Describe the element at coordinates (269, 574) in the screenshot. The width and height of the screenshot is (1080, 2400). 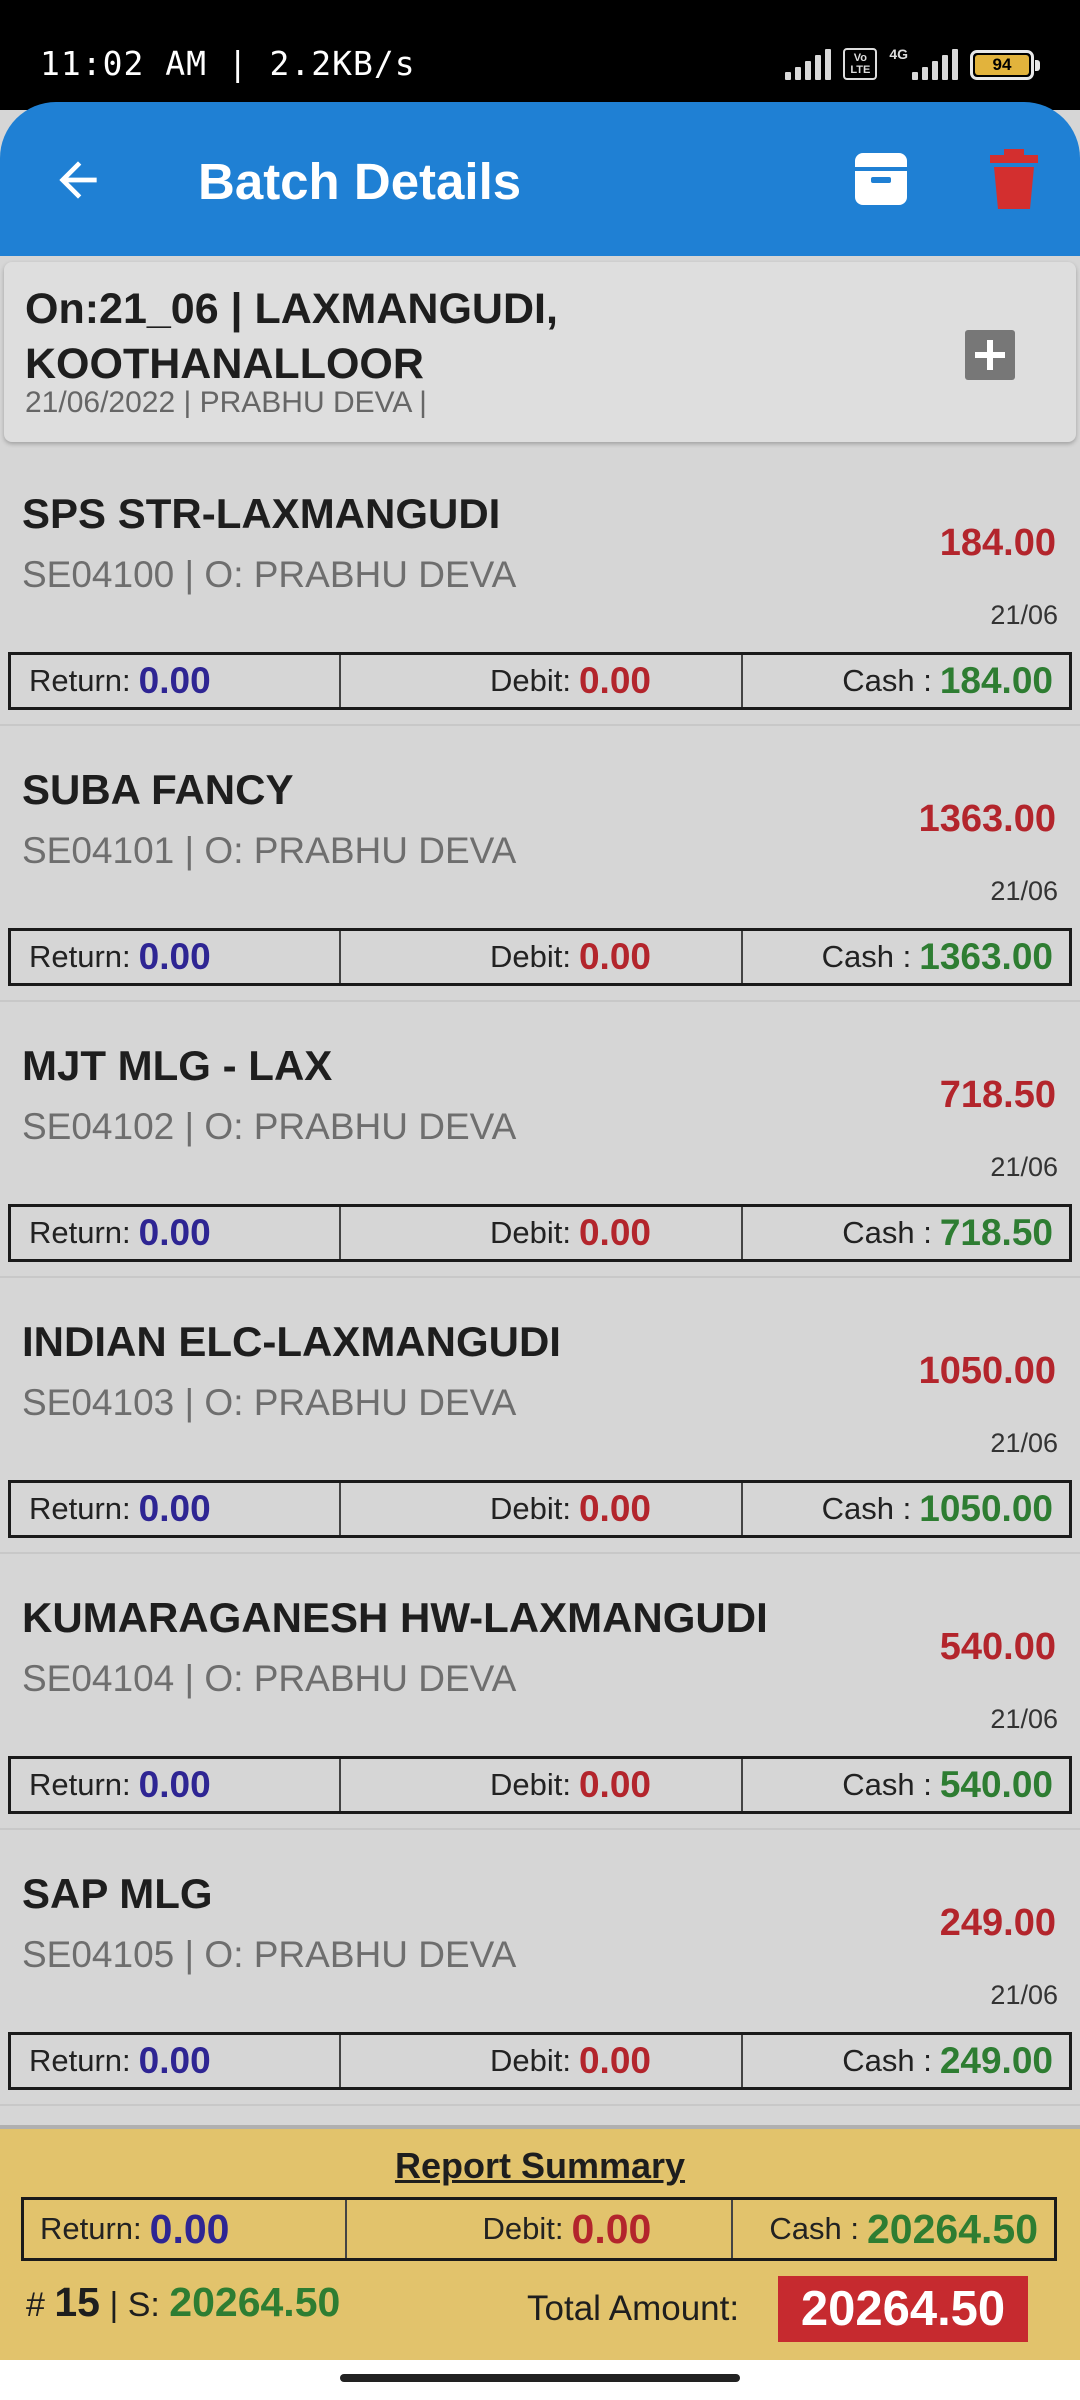
I see `entry-code: SE04100 | O: PRABHU DEVA` at that location.